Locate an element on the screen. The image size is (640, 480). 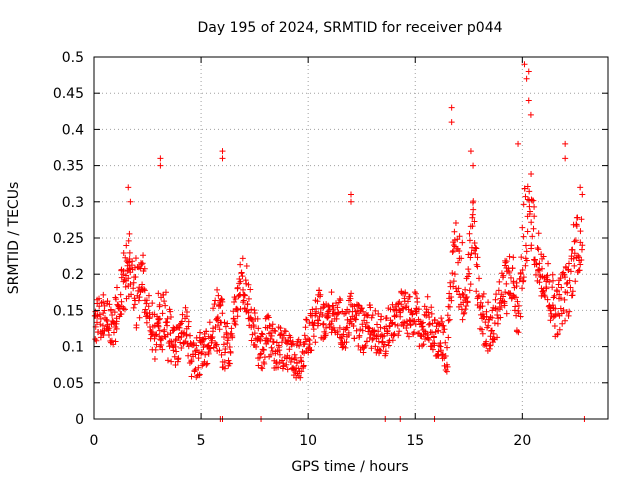
y-tick-label: 0.3 is located at coordinates (73, 203).